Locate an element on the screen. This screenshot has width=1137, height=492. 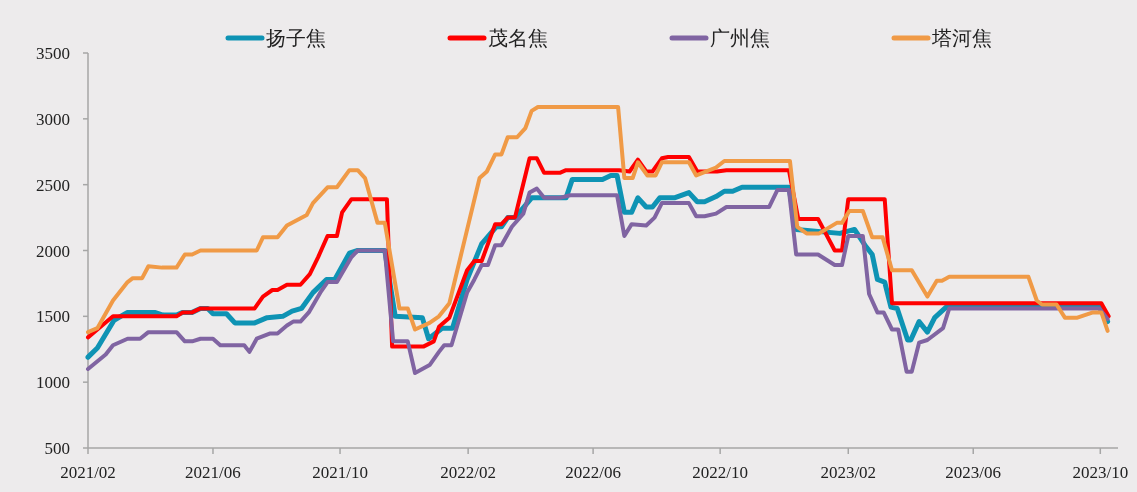
y-tick-label: 3000 is located at coordinates (53, 119).